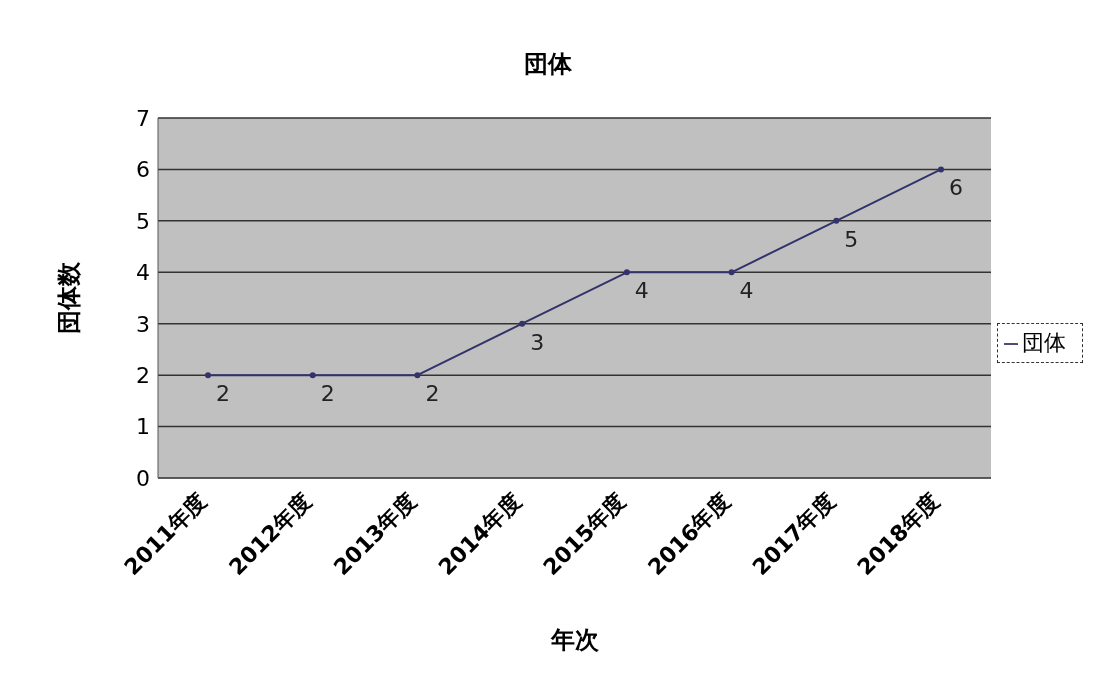  What do you see at coordinates (143, 427) in the screenshot?
I see `y-tick-label: 1` at bounding box center [143, 427].